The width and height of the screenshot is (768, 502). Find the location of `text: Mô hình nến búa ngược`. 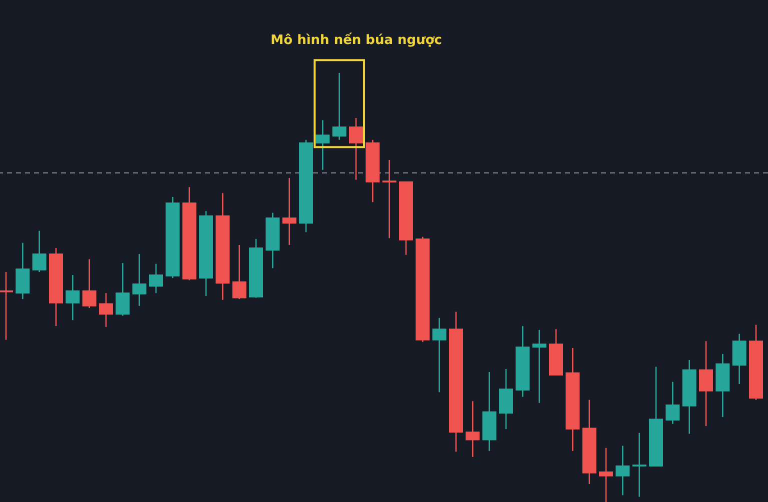

text: Mô hình nến búa ngược is located at coordinates (356, 40).